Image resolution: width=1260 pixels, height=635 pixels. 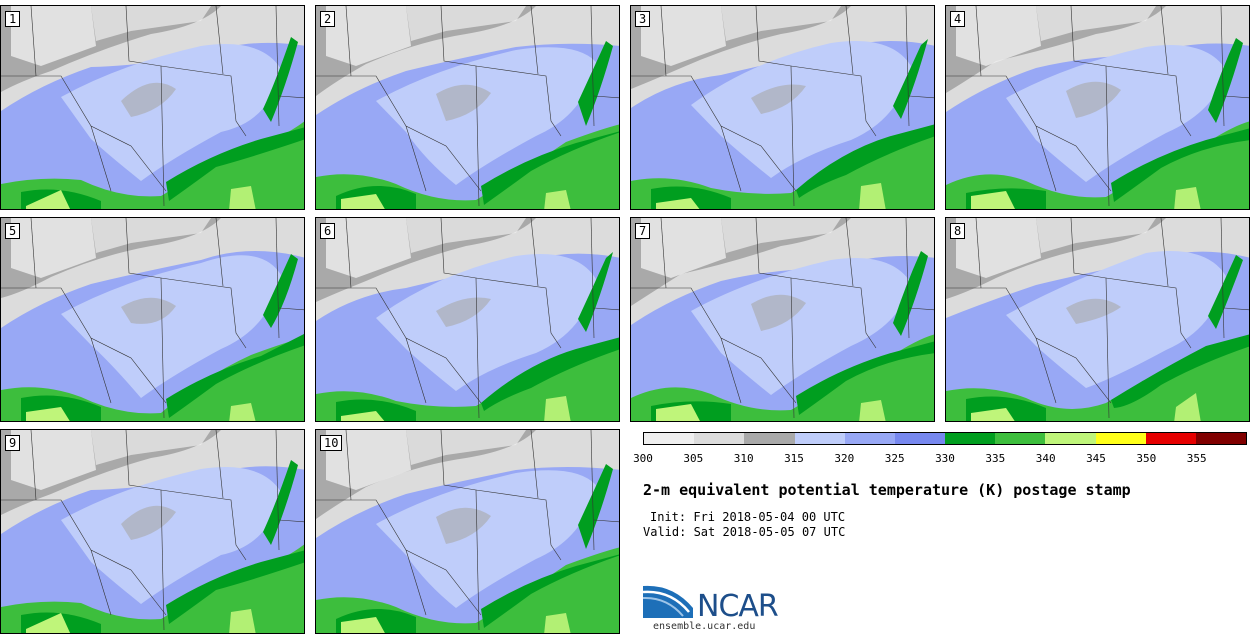 What do you see at coordinates (643, 19) in the screenshot?
I see `member-number-label: 3` at bounding box center [643, 19].